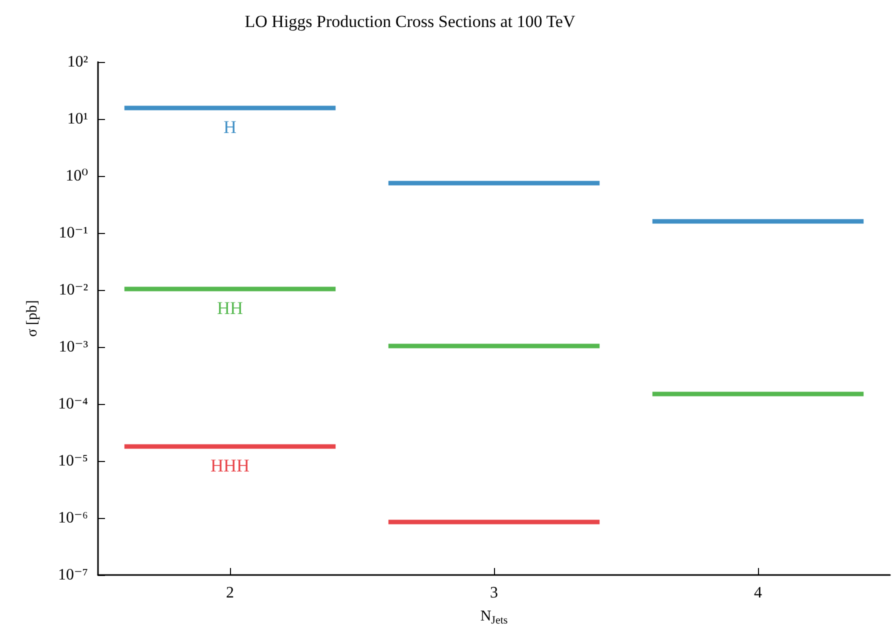 The height and width of the screenshot is (639, 892). I want to click on y-tick-label: 10¹, so click(77, 119).